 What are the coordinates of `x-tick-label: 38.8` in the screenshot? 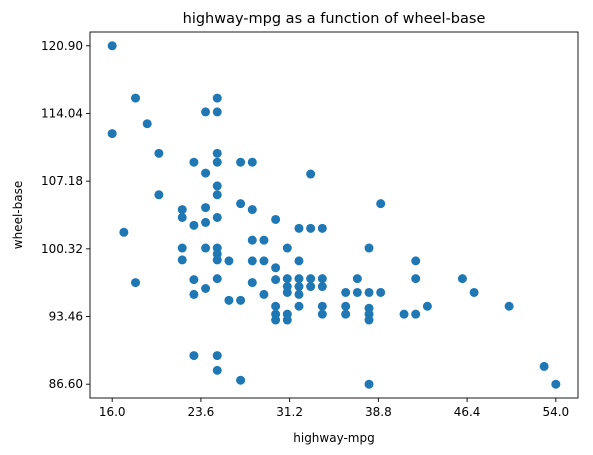 It's located at (378, 412).